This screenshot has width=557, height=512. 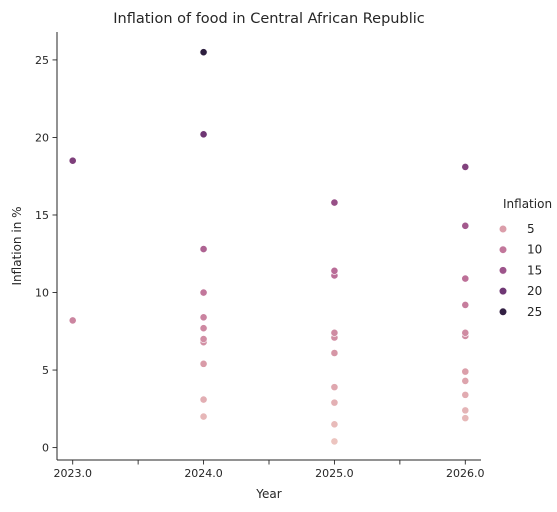 I want to click on y-tick-label: 0, so click(x=45, y=448).